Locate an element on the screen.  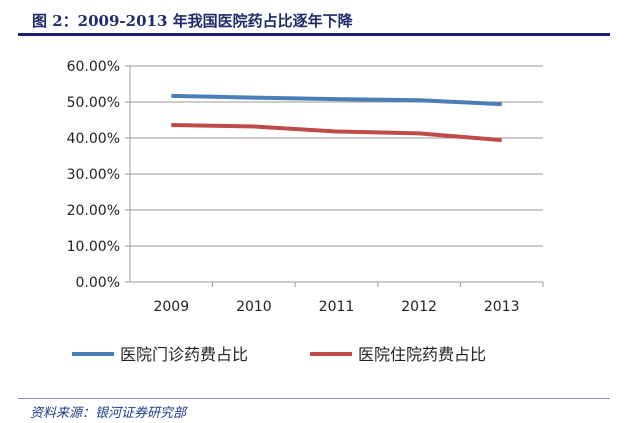
x-tick-label: 2011 is located at coordinates (337, 307).